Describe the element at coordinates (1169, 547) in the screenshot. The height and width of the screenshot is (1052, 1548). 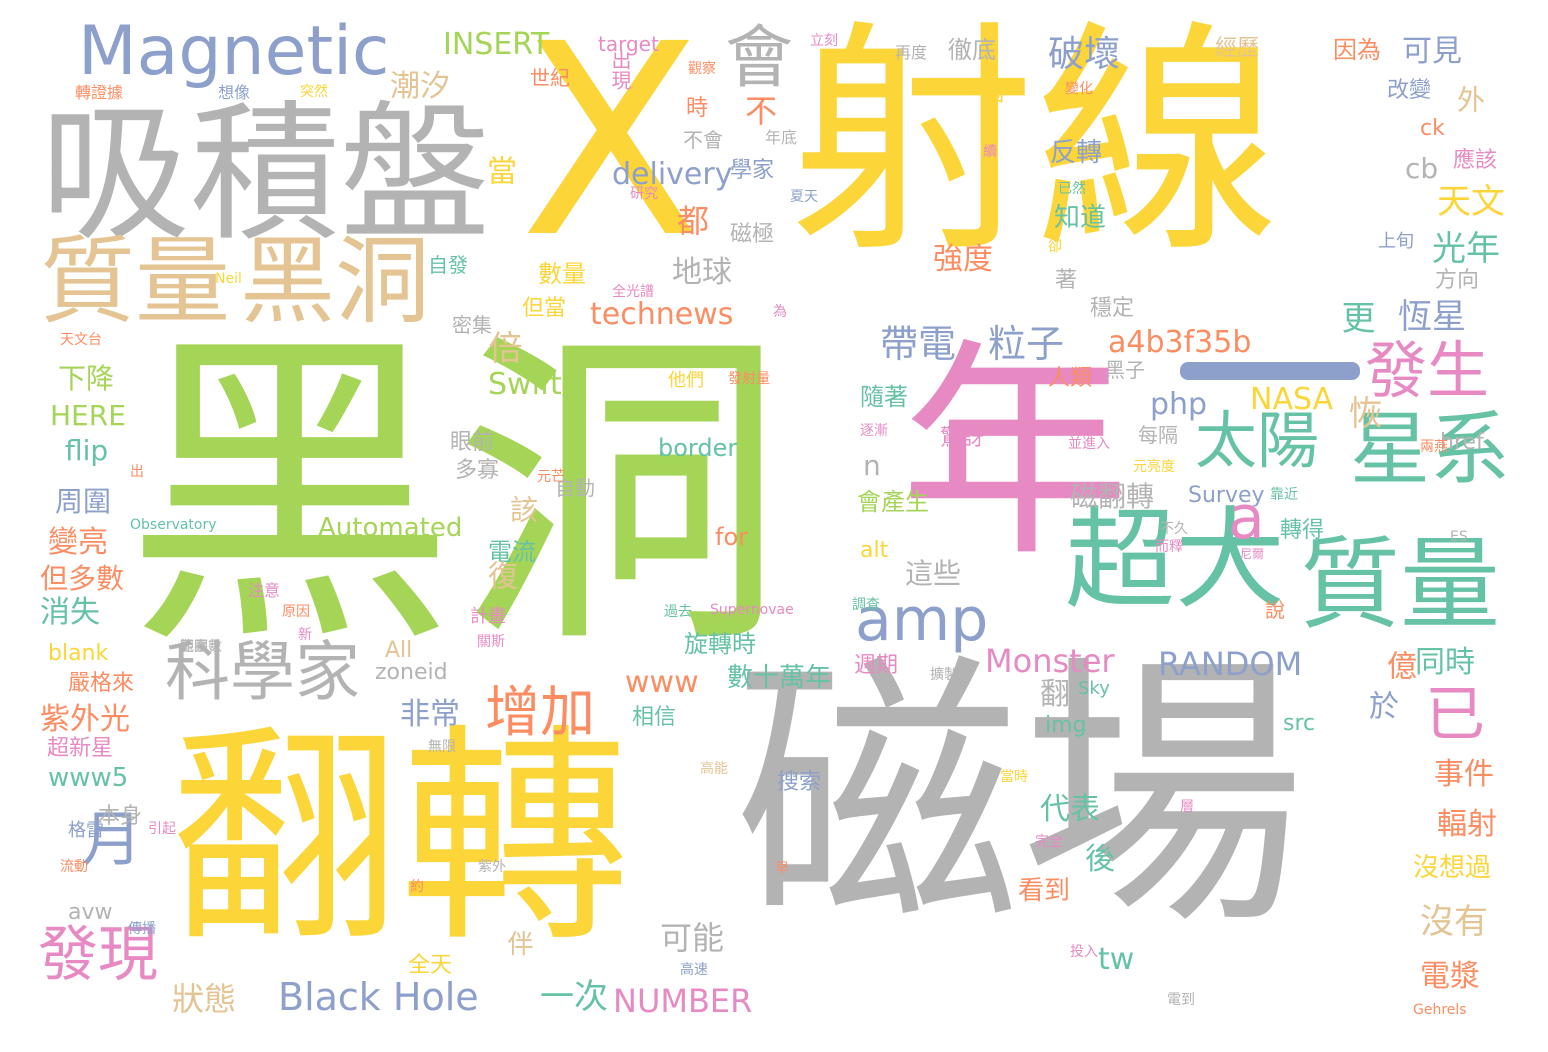
I see `word-166: 而釋` at that location.